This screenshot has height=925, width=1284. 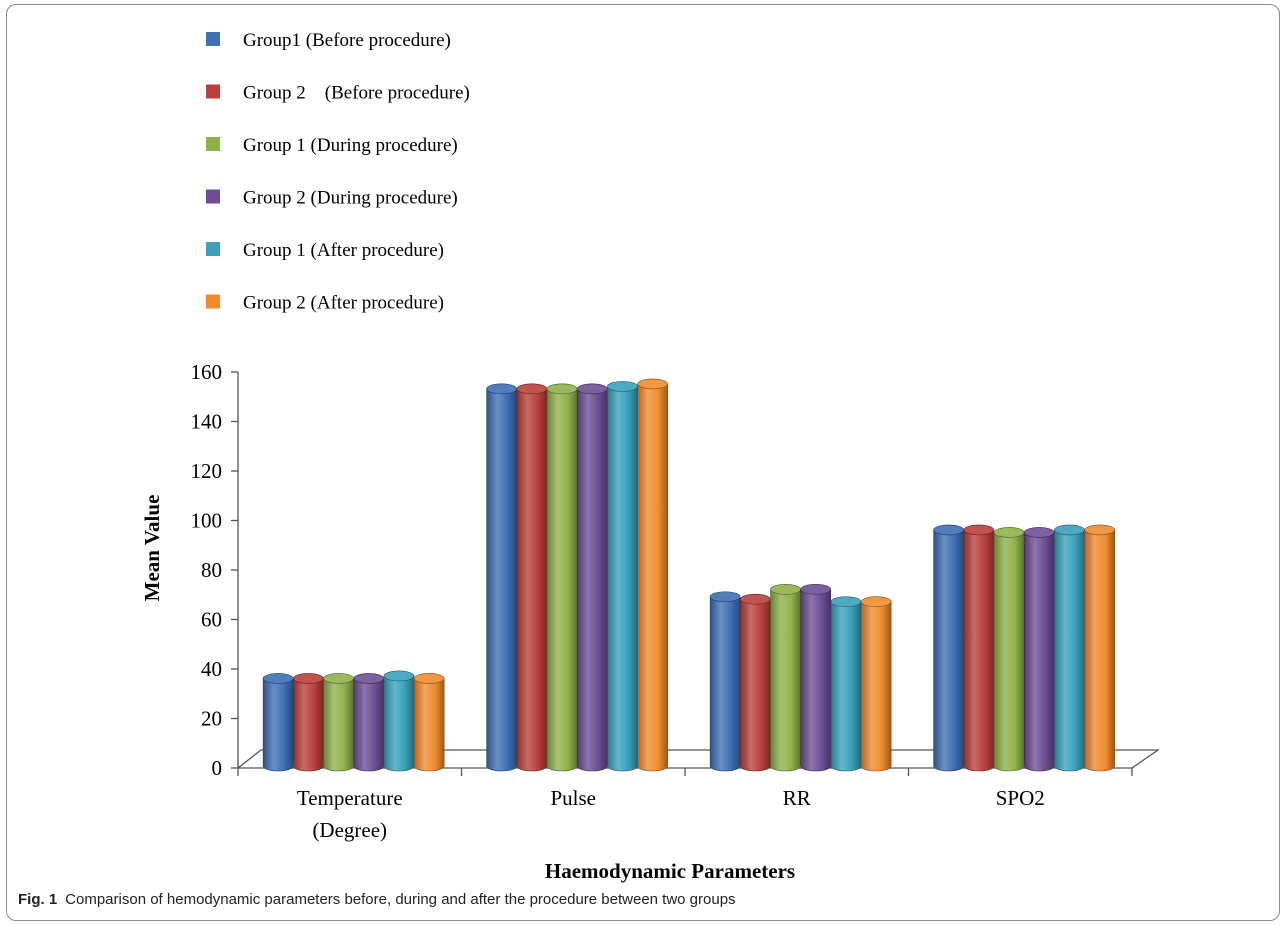 I want to click on y-tick-label: 100, so click(x=207, y=521).